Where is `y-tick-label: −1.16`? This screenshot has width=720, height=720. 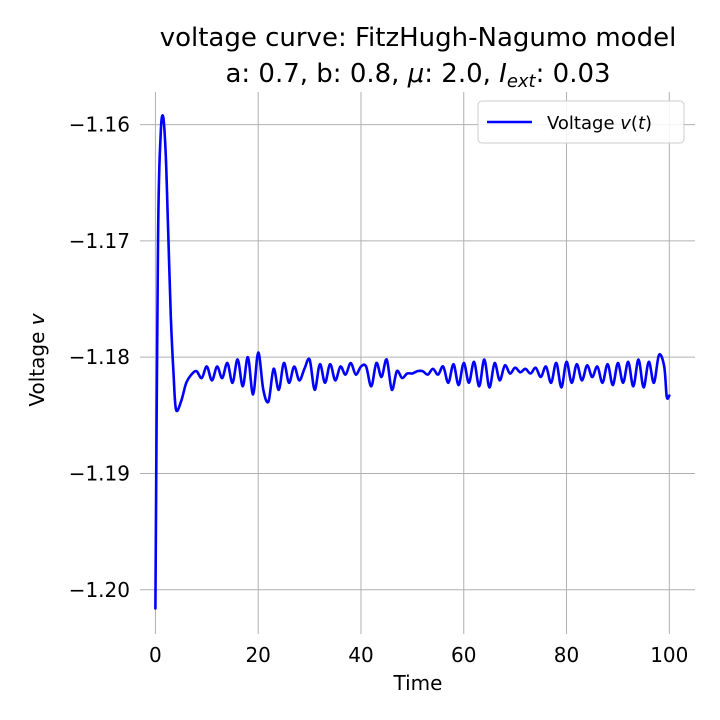 y-tick-label: −1.16 is located at coordinates (99, 125).